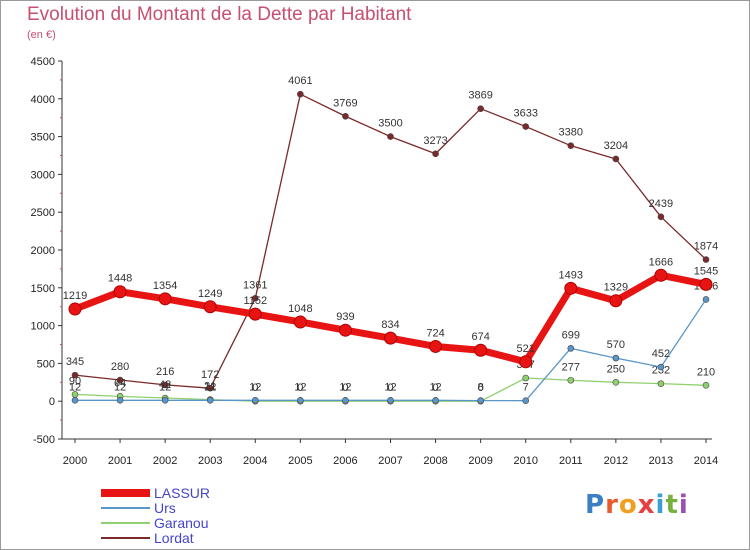 The image size is (750, 550). Describe the element at coordinates (120, 279) in the screenshot. I see `data-label-lassur: 1448` at that location.